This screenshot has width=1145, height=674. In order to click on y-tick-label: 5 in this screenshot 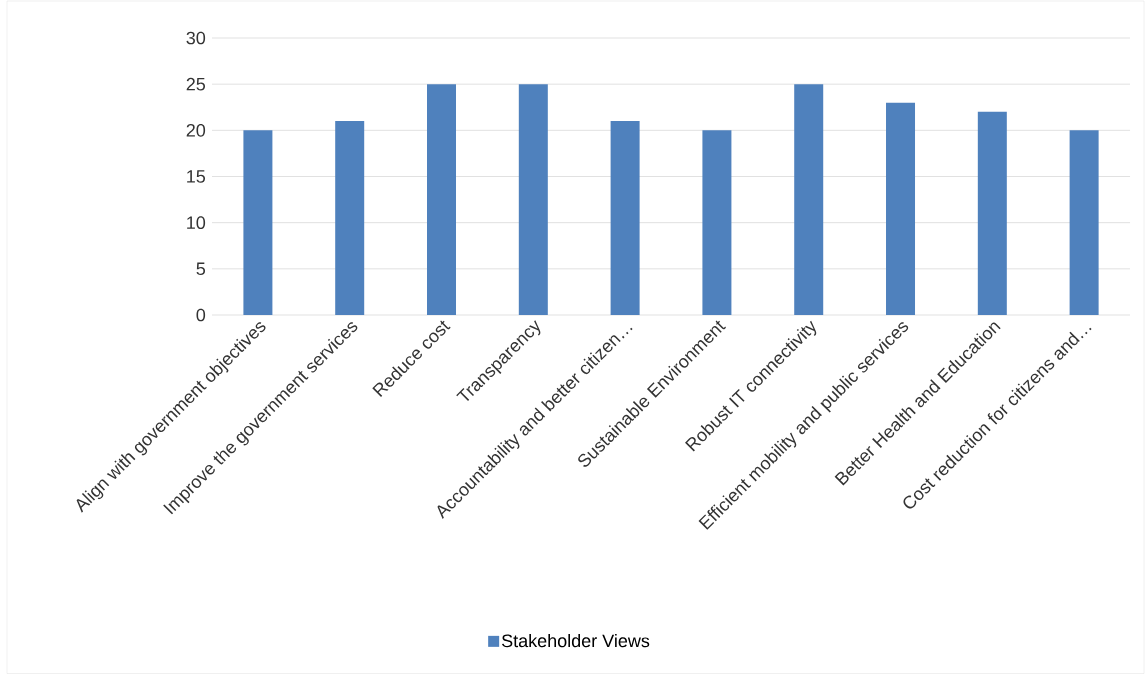, I will do `click(201, 269)`.